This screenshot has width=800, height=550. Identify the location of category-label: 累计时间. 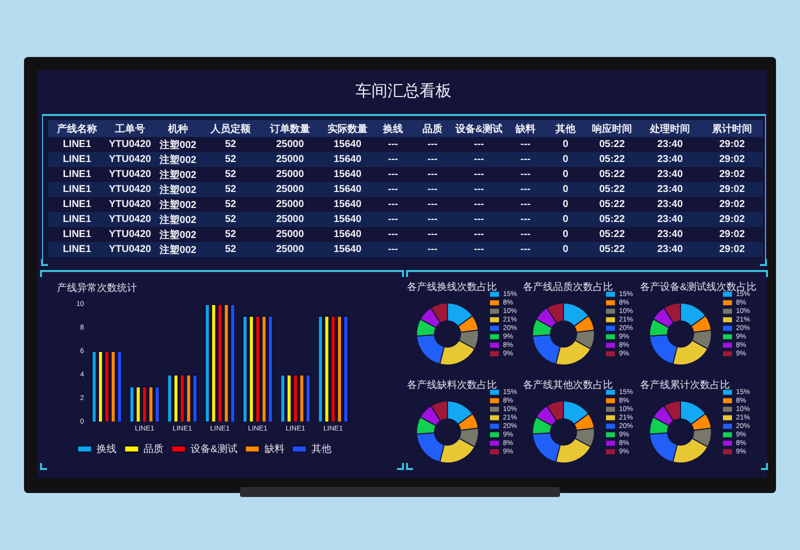
(732, 128).